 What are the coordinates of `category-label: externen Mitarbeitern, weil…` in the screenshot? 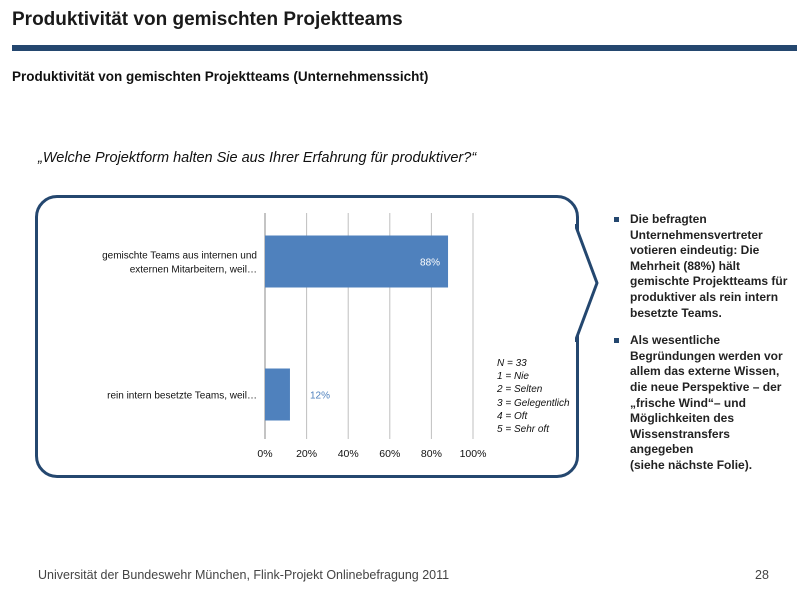 It's located at (193, 270).